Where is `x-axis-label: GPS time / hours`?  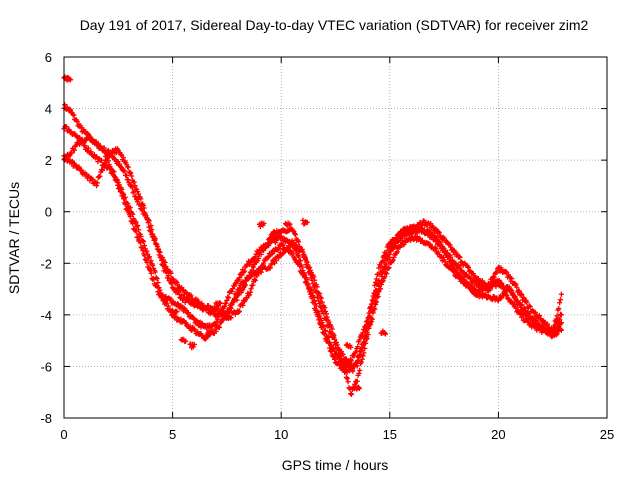 x-axis-label: GPS time / hours is located at coordinates (335, 465).